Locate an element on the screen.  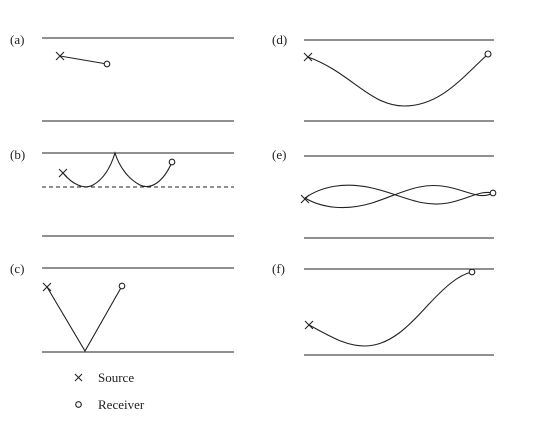
legend-source-label: Source is located at coordinates (116, 377).